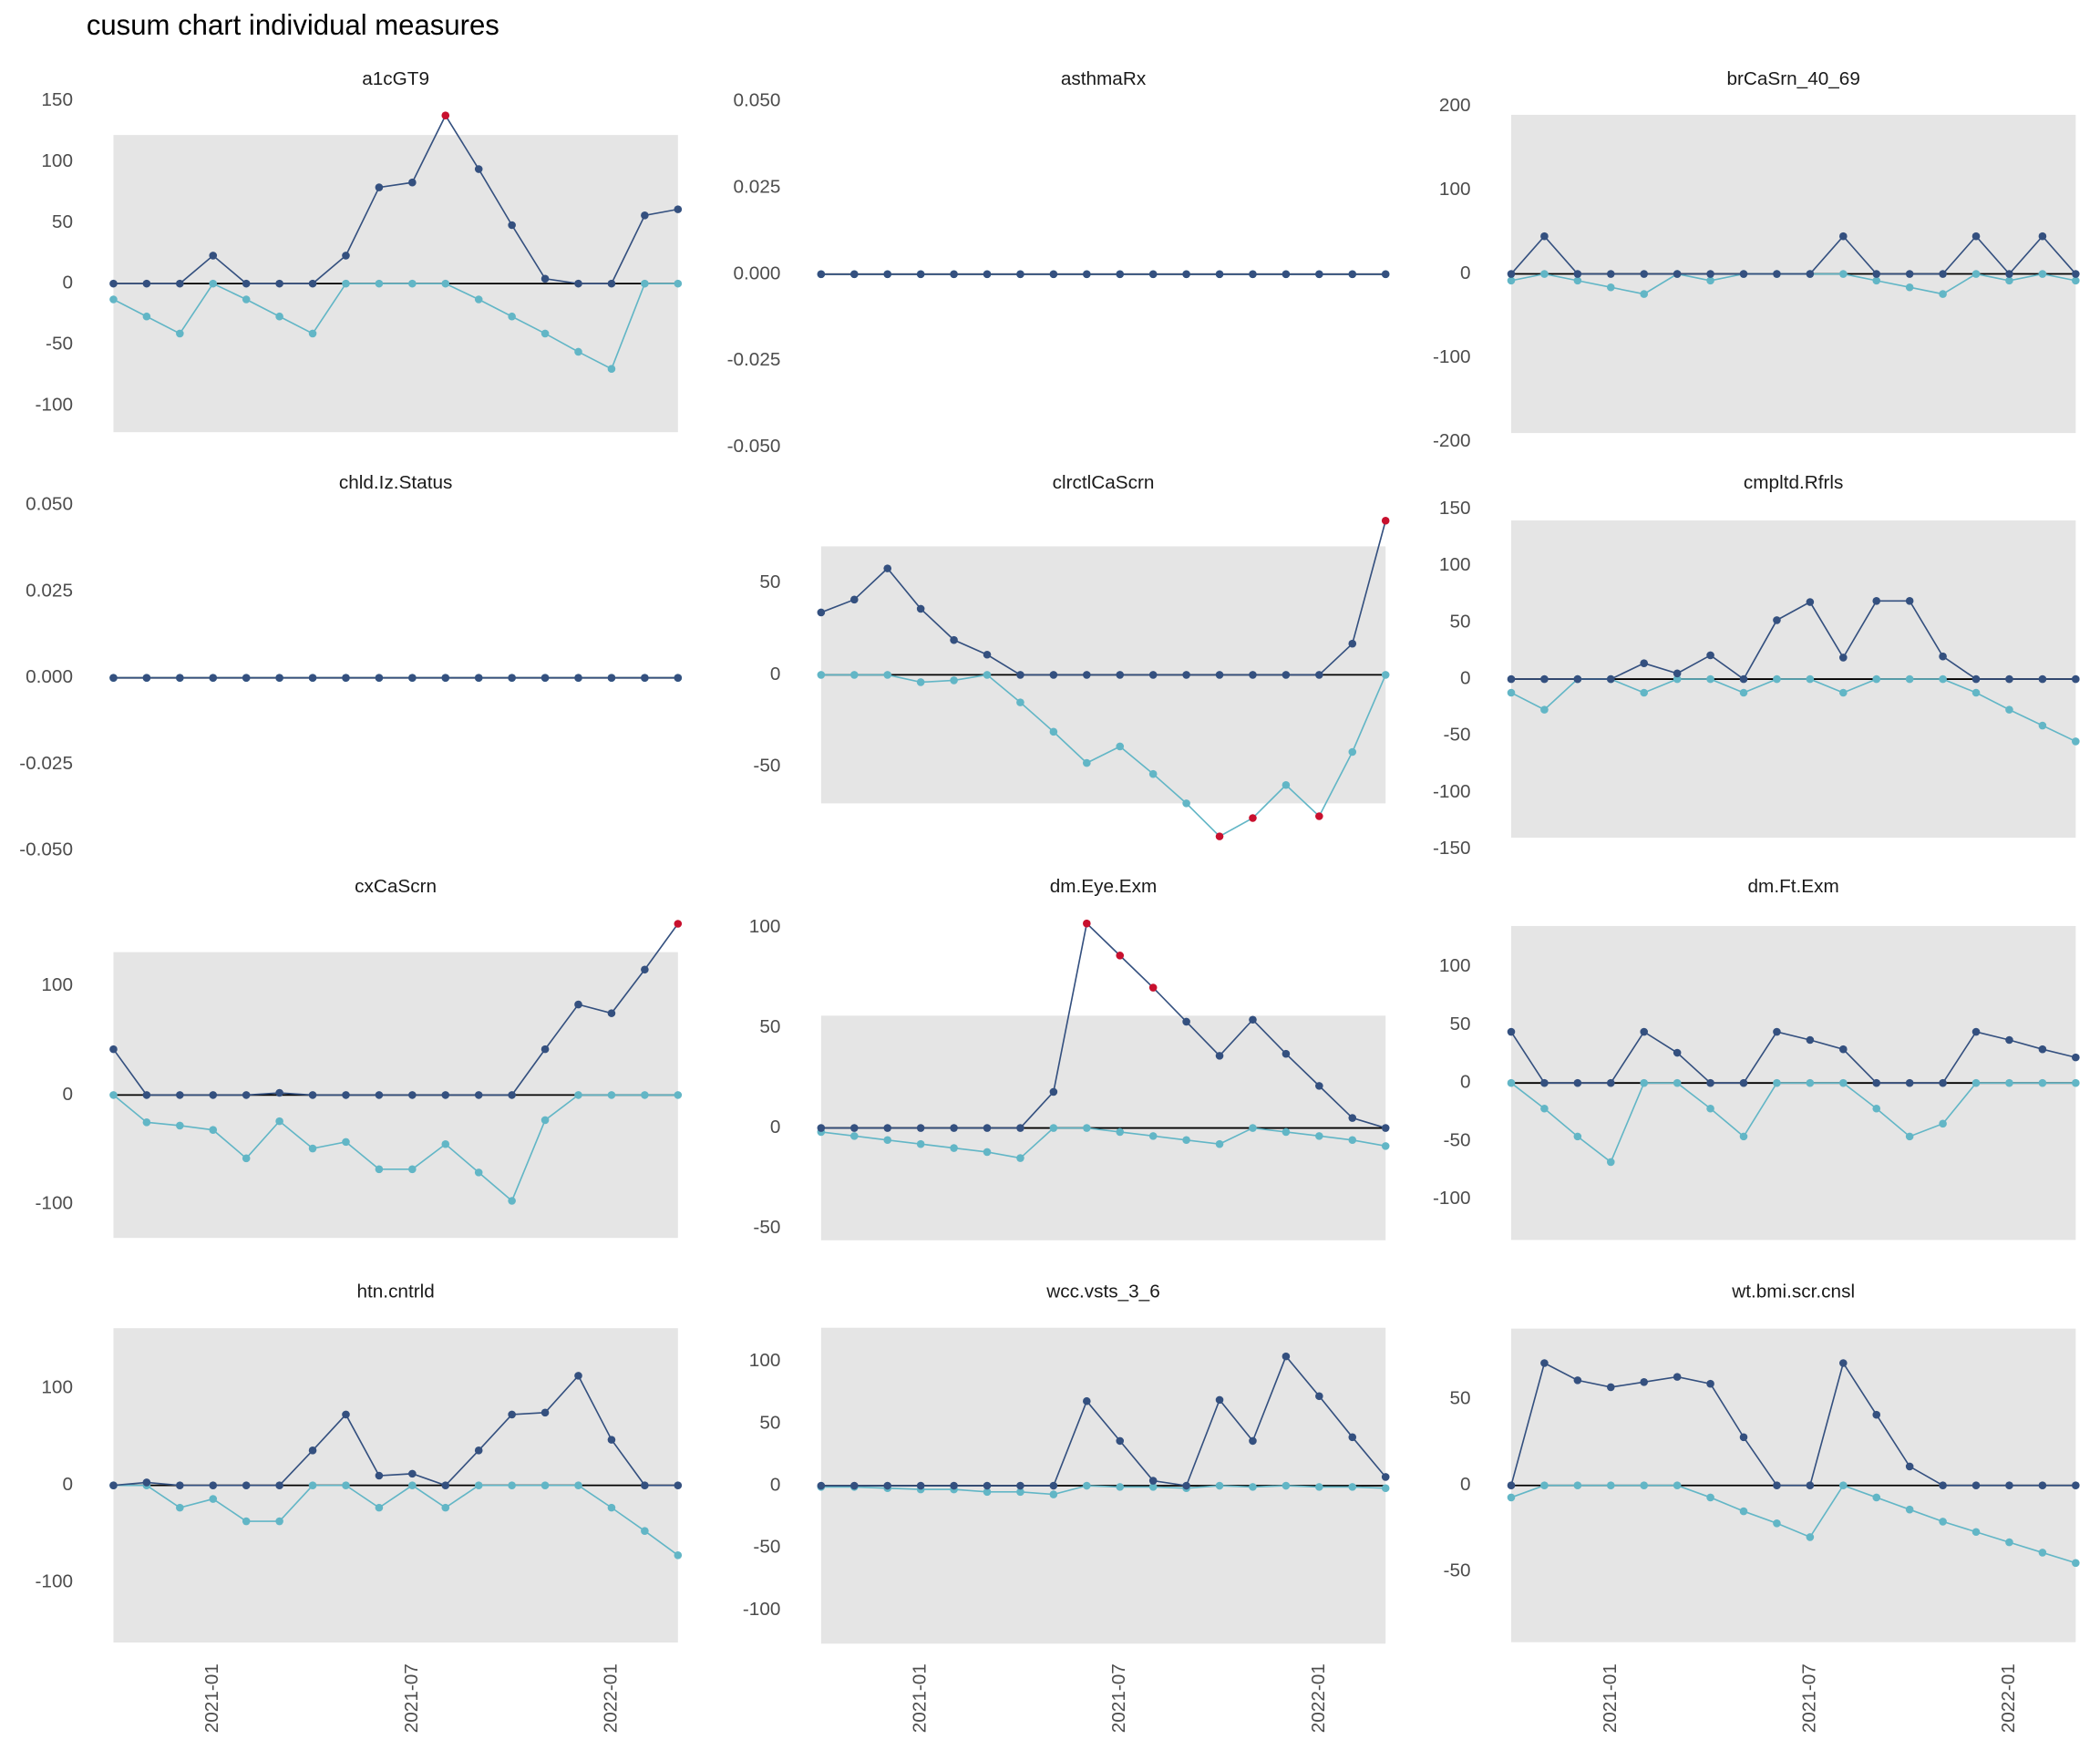 The height and width of the screenshot is (1750, 2100). Describe the element at coordinates (1455, 106) in the screenshot. I see `y-tick-label: 200` at that location.